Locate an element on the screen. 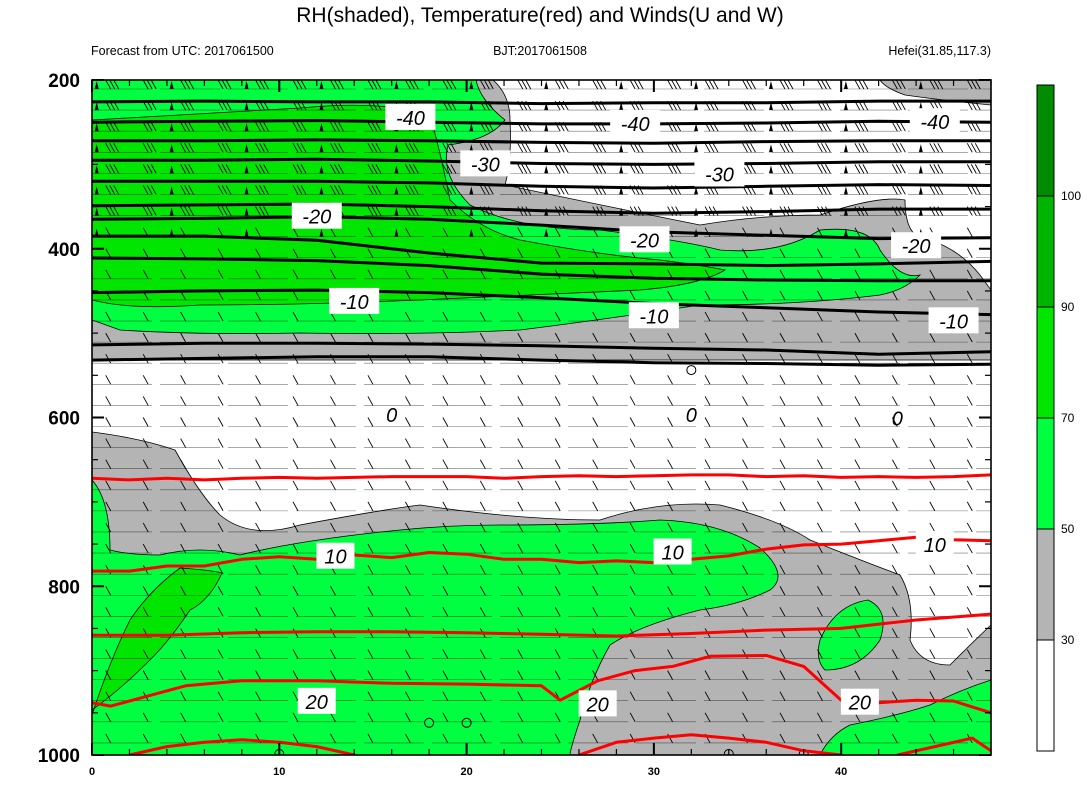 The width and height of the screenshot is (1087, 806). temperature-label: -10 is located at coordinates (653, 317).